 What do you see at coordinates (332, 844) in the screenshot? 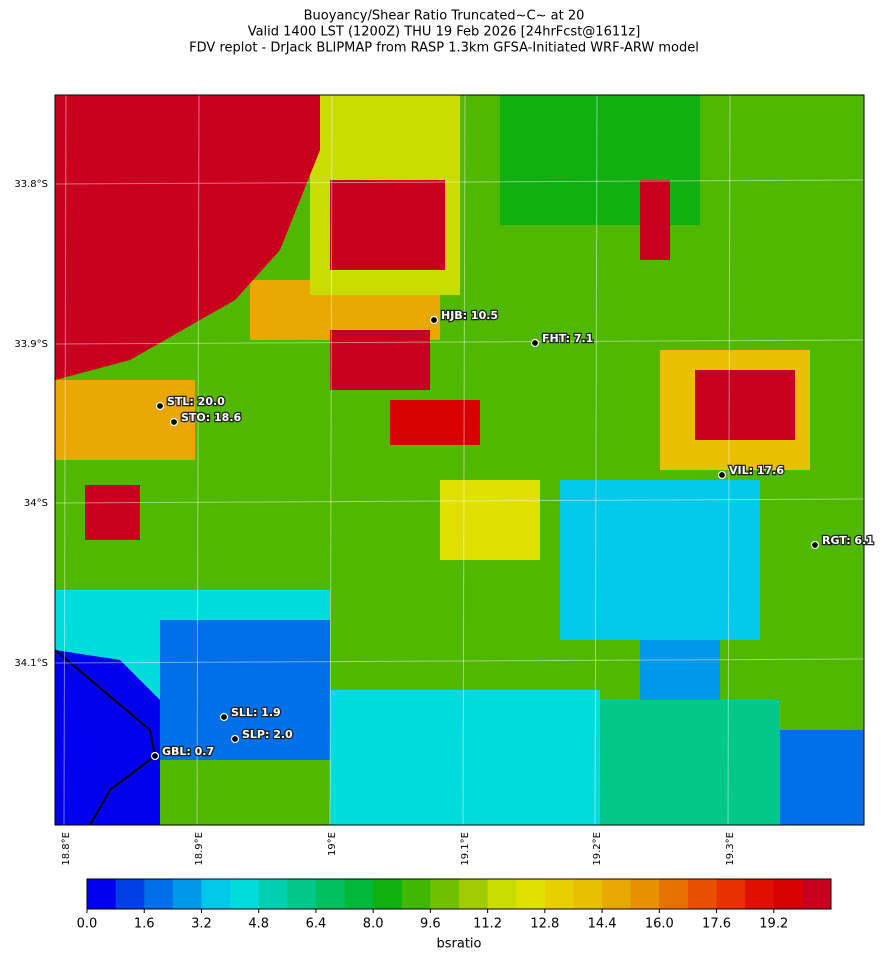
I see `lon-label: 19°E` at bounding box center [332, 844].